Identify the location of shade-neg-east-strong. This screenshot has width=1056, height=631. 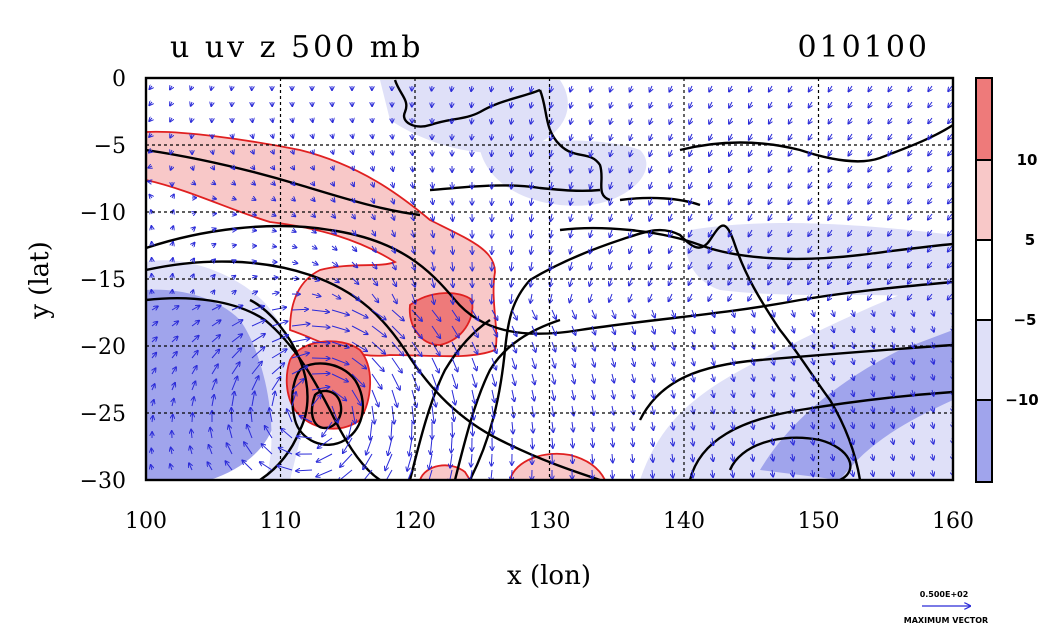
(856, 405).